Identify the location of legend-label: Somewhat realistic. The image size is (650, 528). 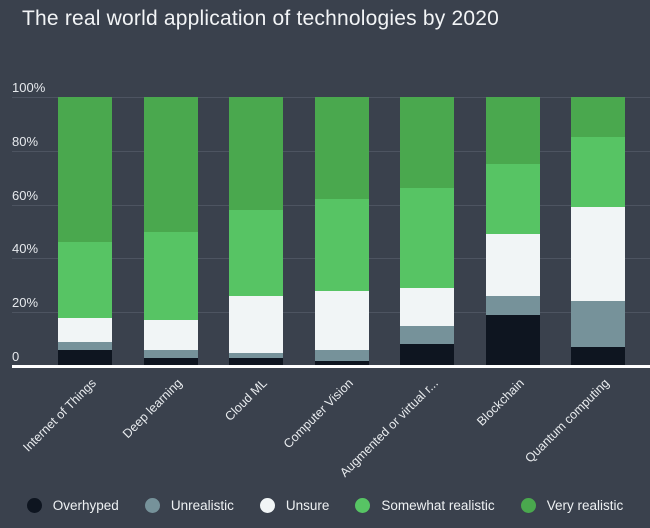
(438, 505).